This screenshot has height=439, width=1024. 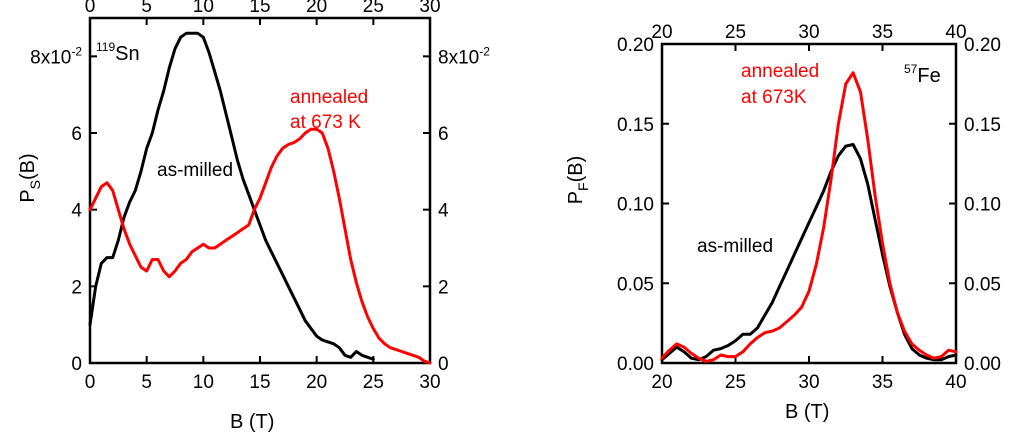 What do you see at coordinates (808, 32) in the screenshot?
I see `right-x-tick-label-top: 30` at bounding box center [808, 32].